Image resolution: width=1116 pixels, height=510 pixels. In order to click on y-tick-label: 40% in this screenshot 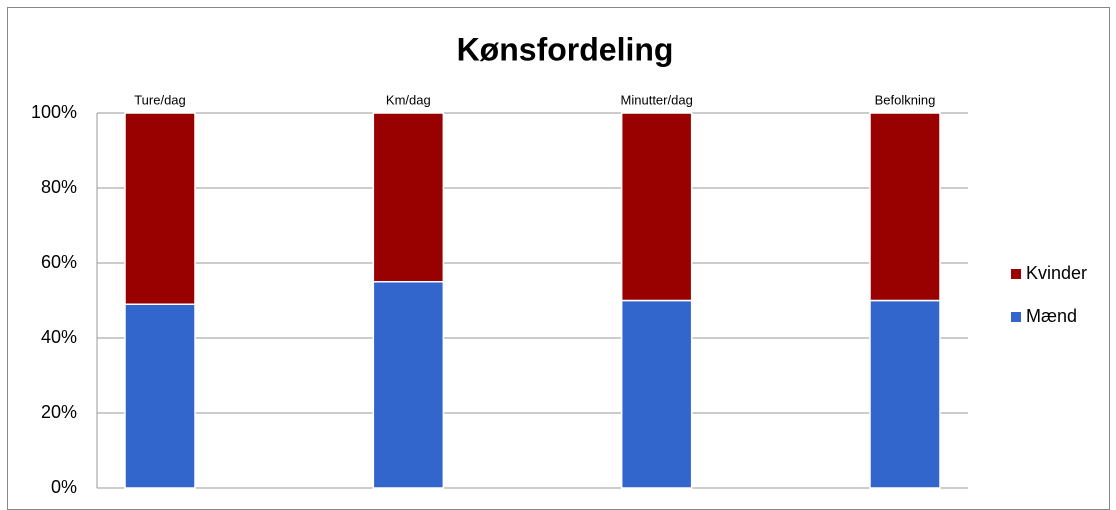, I will do `click(59, 337)`.